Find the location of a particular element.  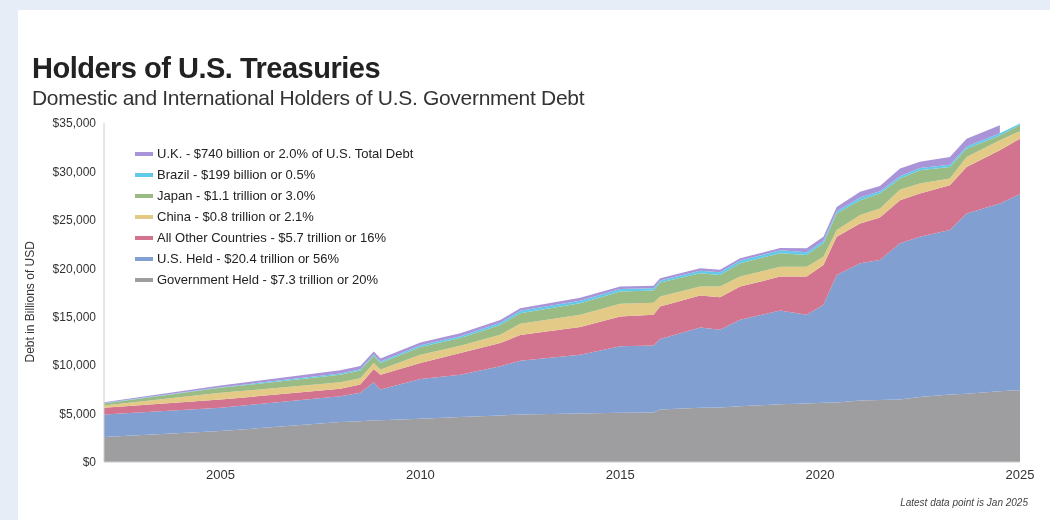

x-tick-label: 2015 is located at coordinates (620, 475).